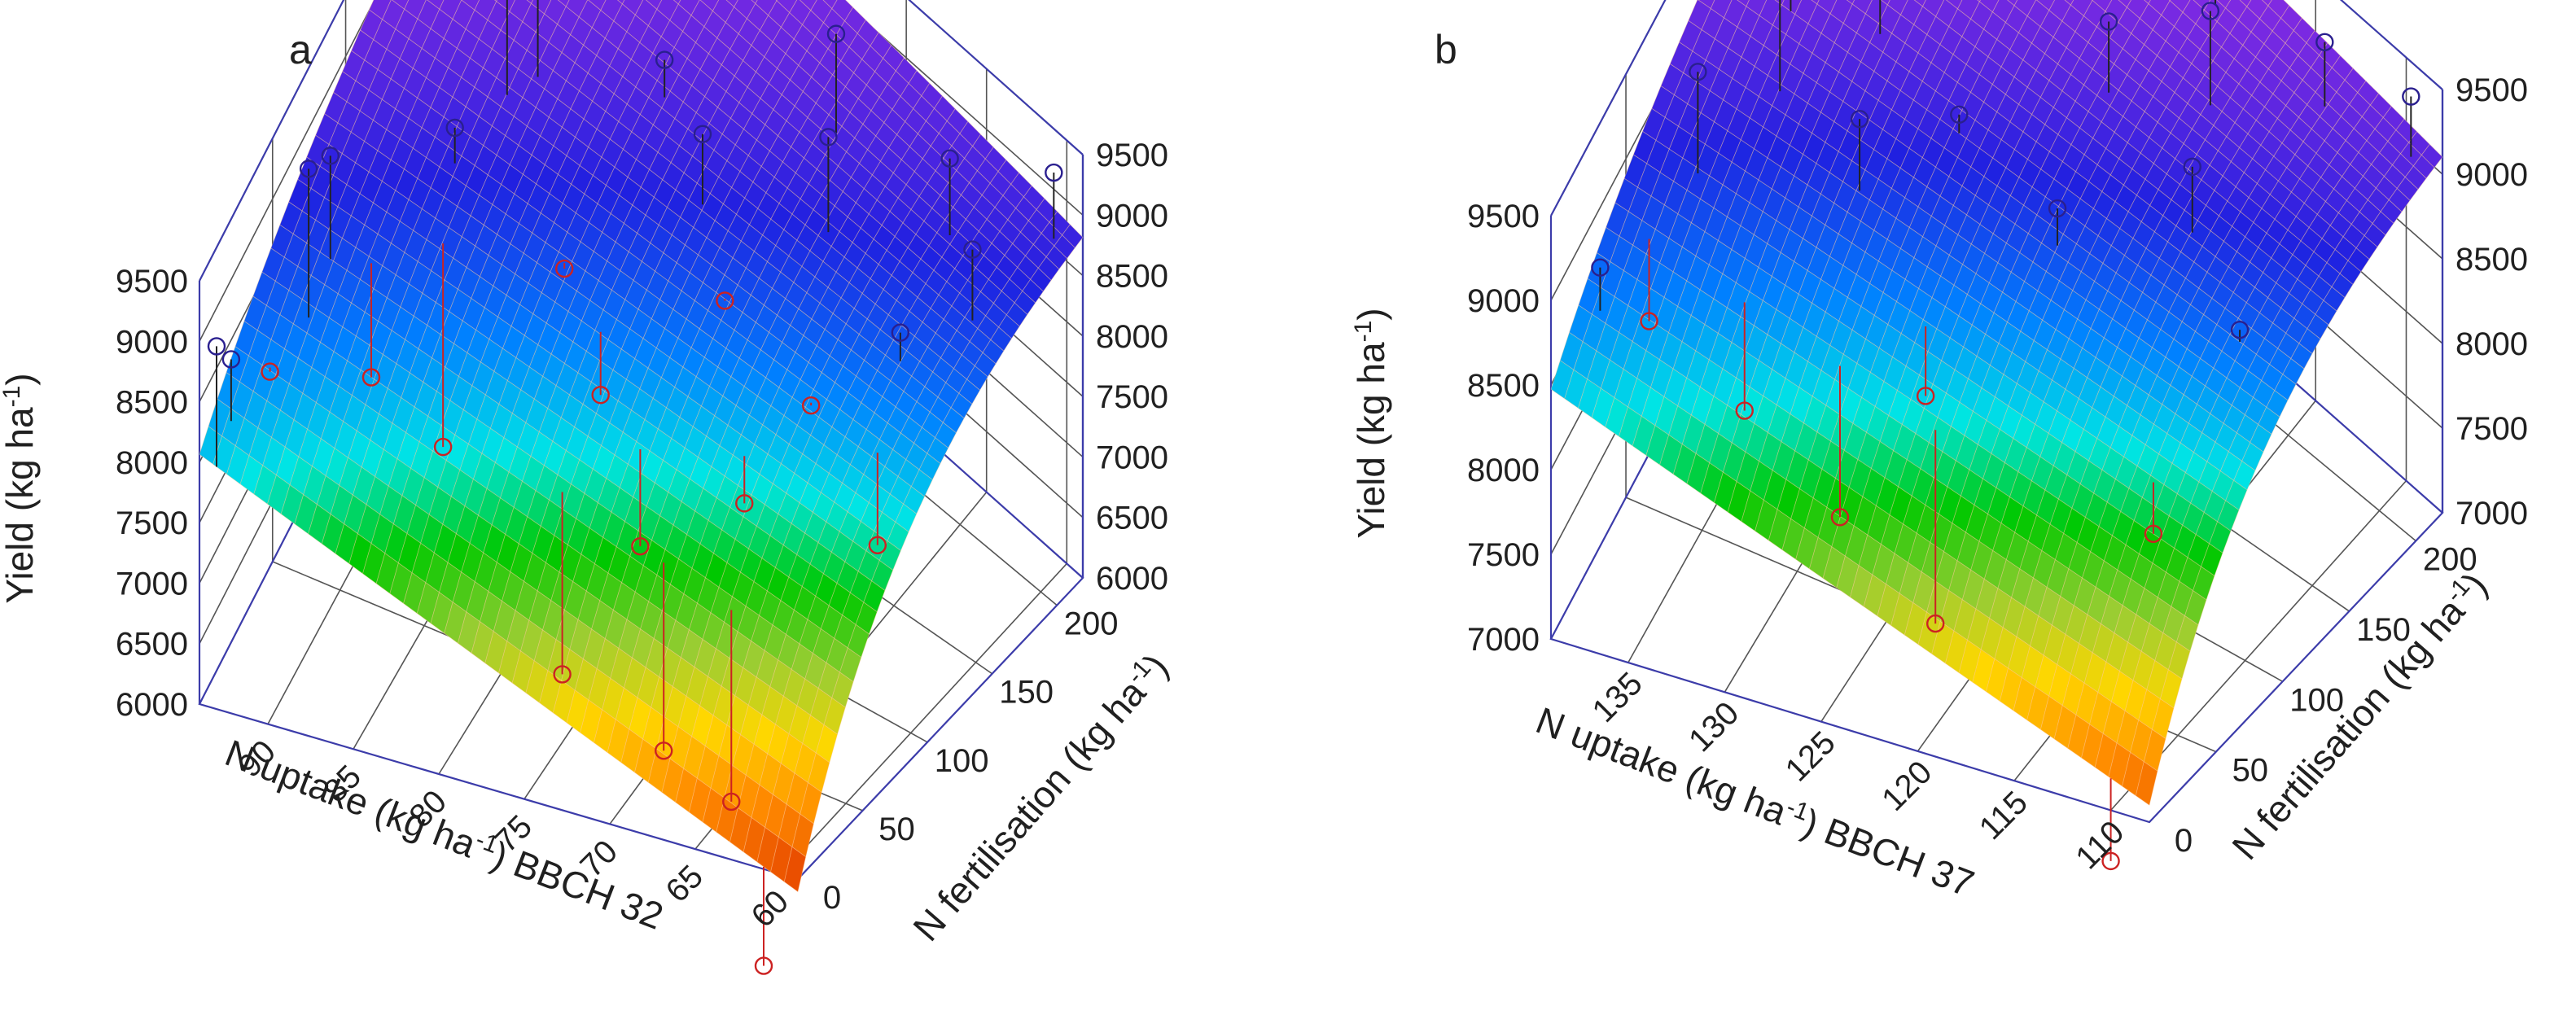 Image resolution: width=2576 pixels, height=1015 pixels. Describe the element at coordinates (1371, 423) in the screenshot. I see `panel-b-zlabel: Yield (kg ha-1)` at that location.